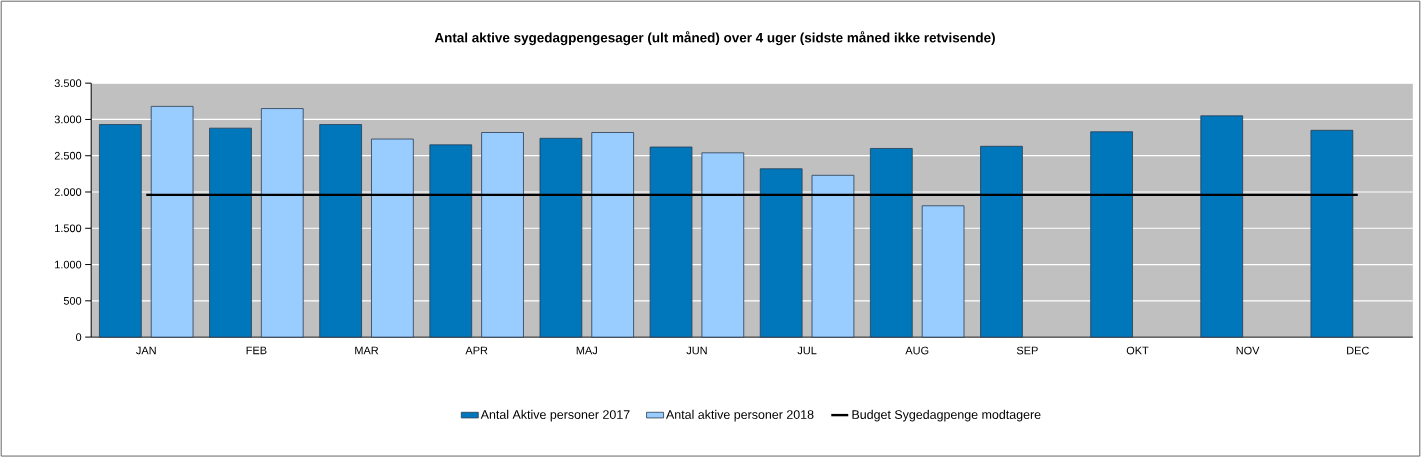  Describe the element at coordinates (1027, 350) in the screenshot. I see `x-tick-label: SEP` at that location.